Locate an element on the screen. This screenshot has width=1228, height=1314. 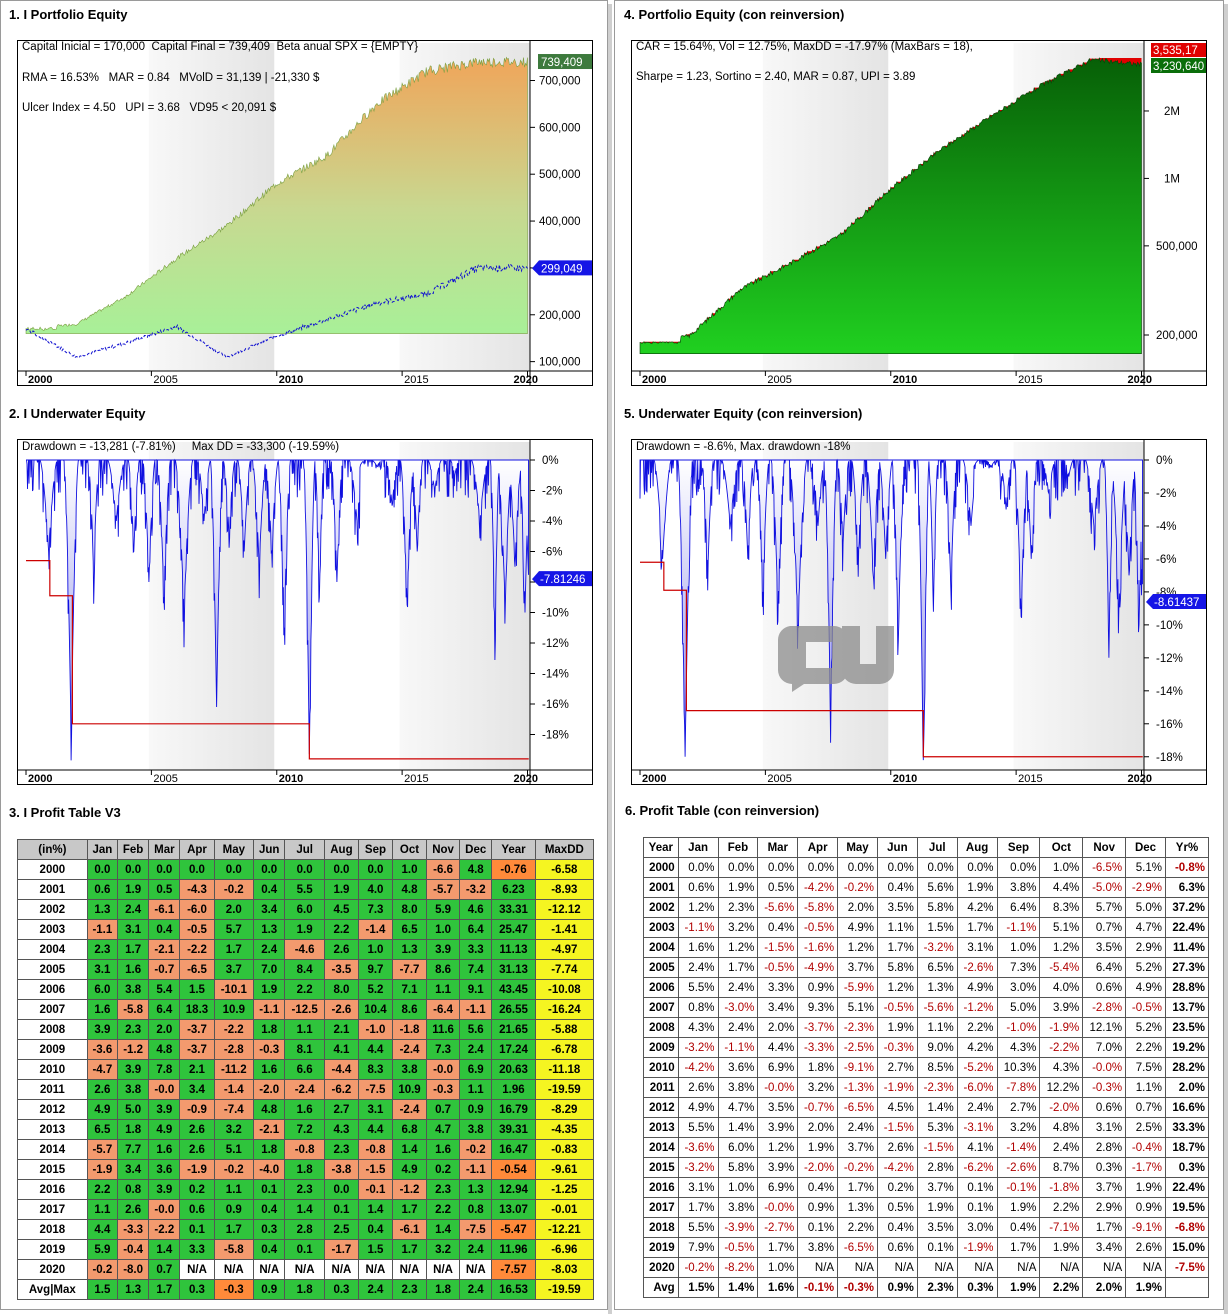
table6-month-cell: -1.6% is located at coordinates (818, 947).